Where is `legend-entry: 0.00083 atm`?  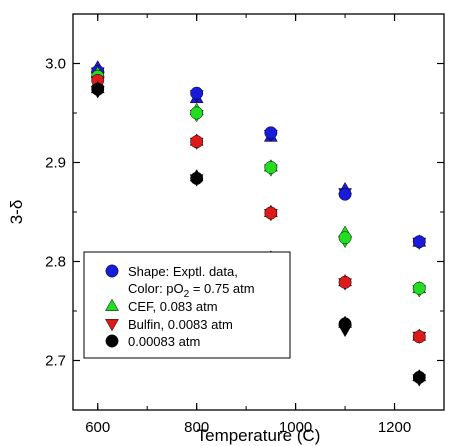 legend-entry: 0.00083 atm is located at coordinates (152, 341).